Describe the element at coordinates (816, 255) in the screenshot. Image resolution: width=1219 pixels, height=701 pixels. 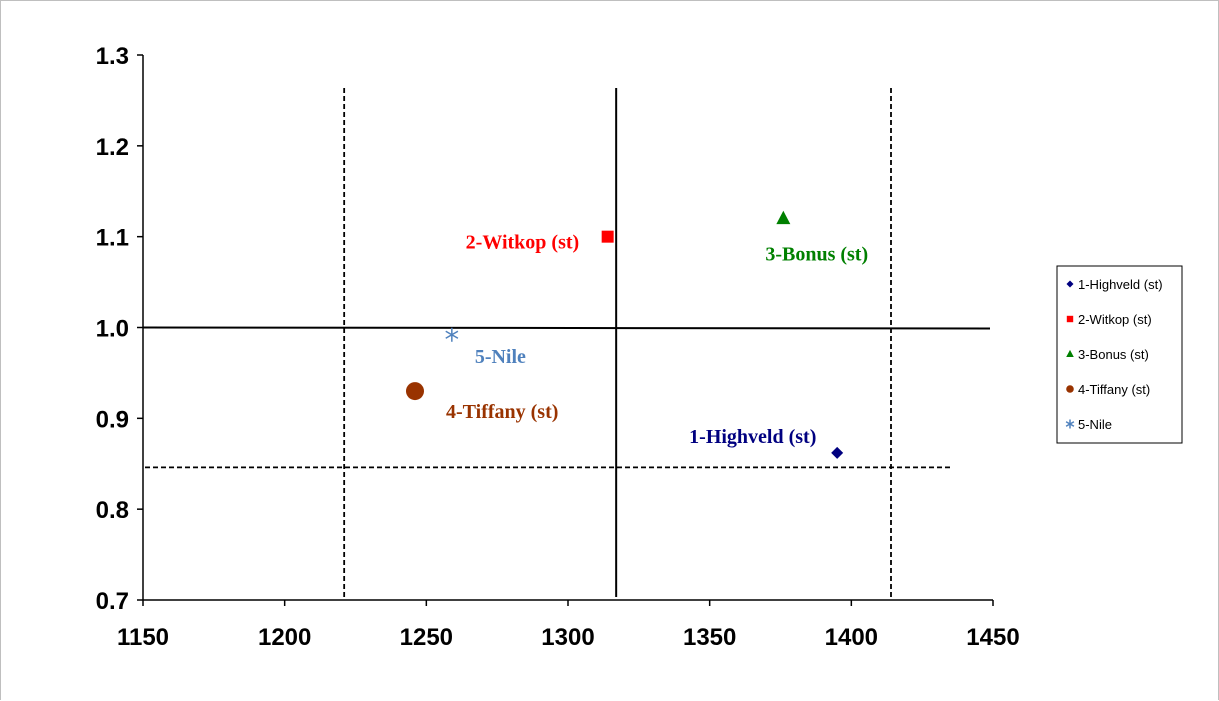
I see `point-label-3: 3-Bonus (st)` at that location.